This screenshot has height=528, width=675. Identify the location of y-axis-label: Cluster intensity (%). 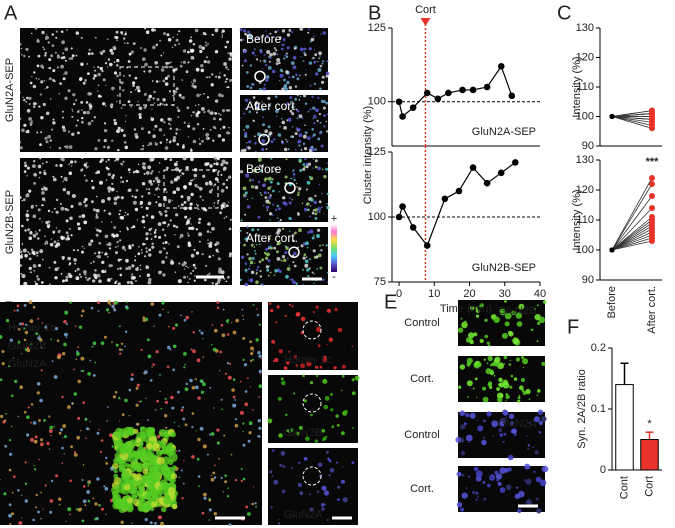
(368, 155).